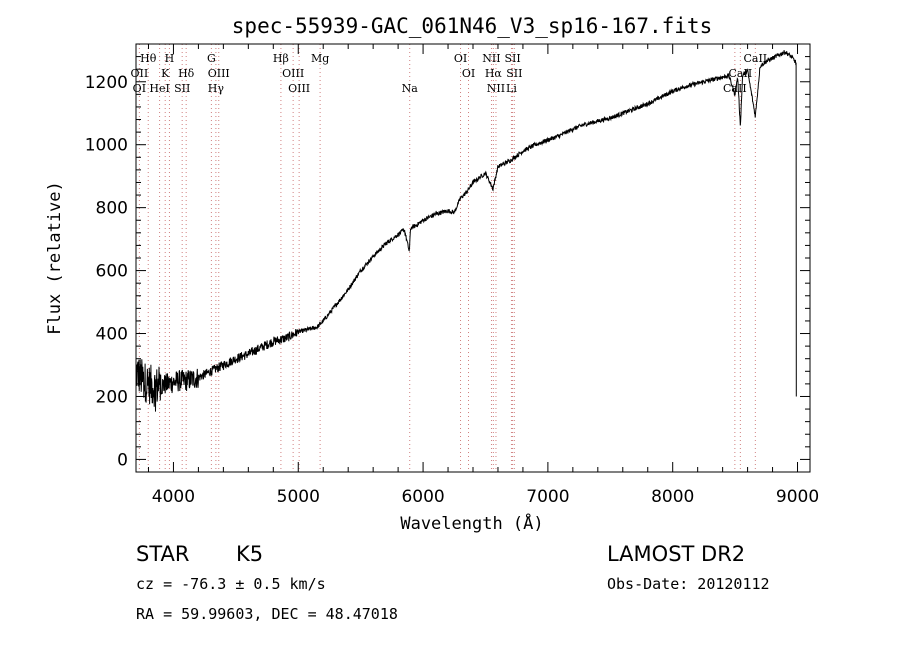 This screenshot has width=900, height=650. I want to click on x-tick-label: 7000, so click(547, 497).